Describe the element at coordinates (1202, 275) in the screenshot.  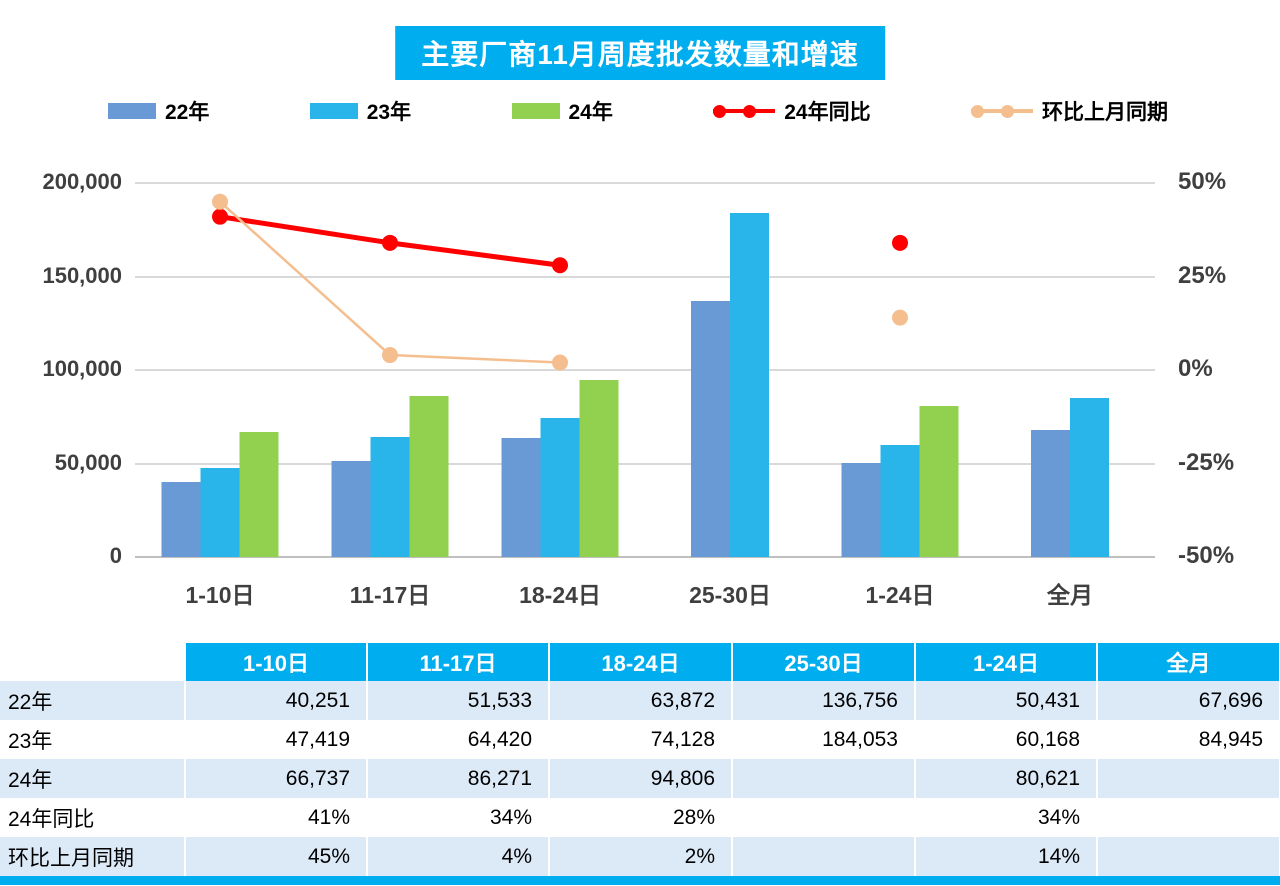
I see `y-axis-right-tick: 25%` at that location.